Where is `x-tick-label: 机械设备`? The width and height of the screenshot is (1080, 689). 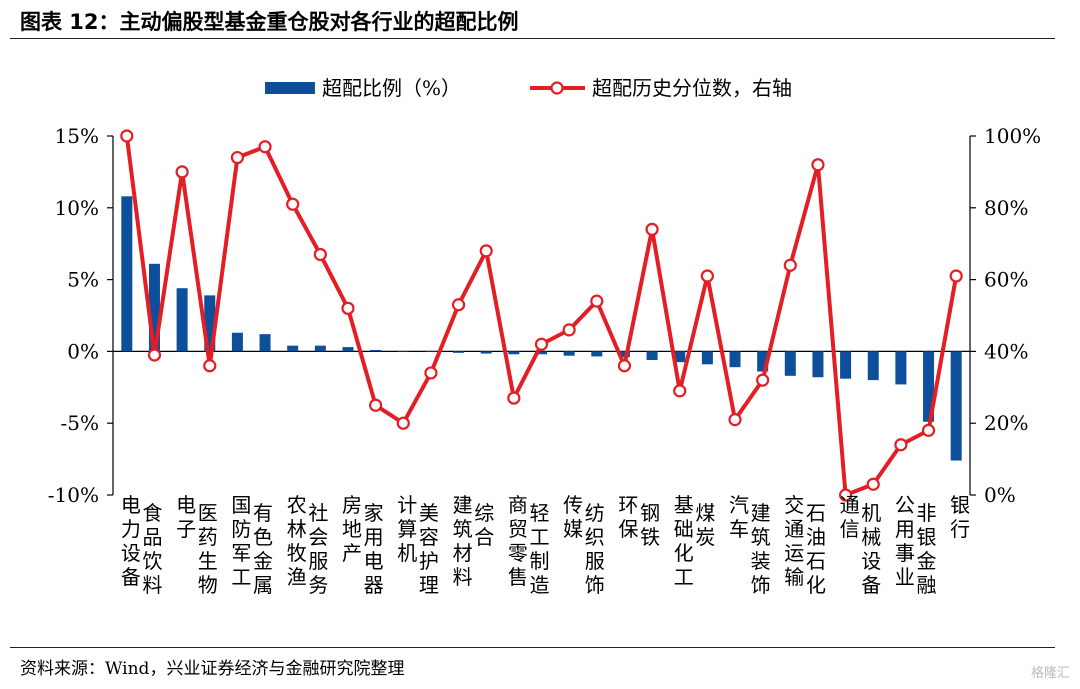 x-tick-label: 机械设备 is located at coordinates (871, 549).